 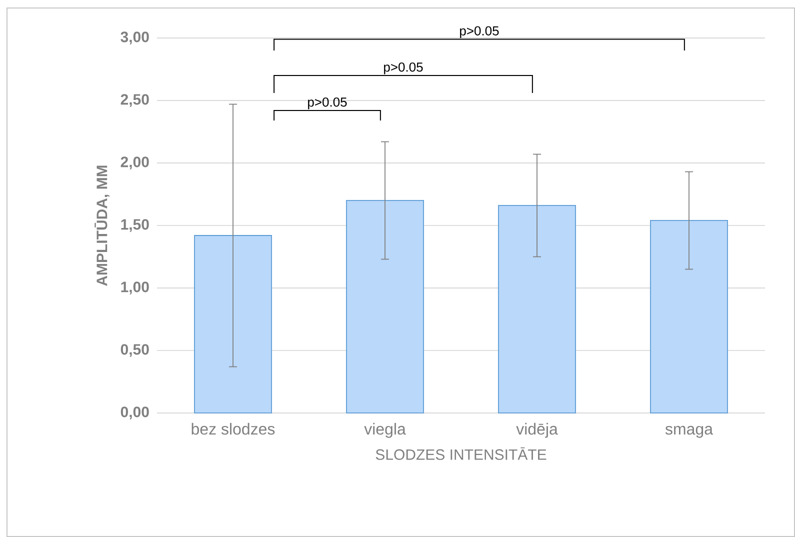 What do you see at coordinates (461, 453) in the screenshot?
I see `x-axis-title: SLODZES INTENSITĀTE` at bounding box center [461, 453].